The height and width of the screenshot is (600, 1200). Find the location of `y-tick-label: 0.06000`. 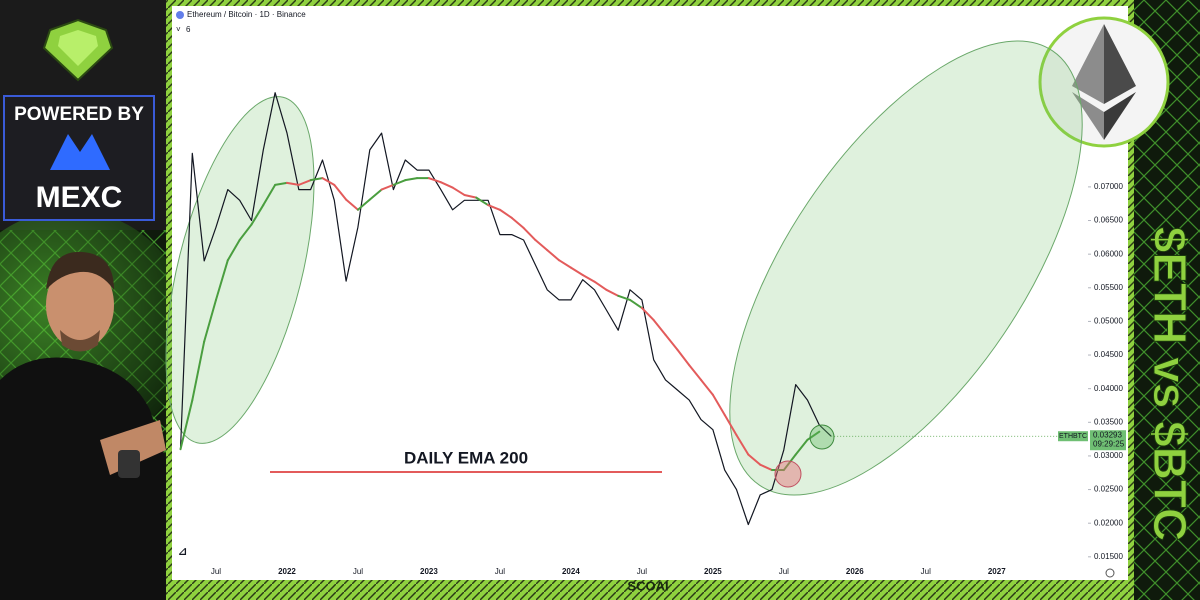

y-tick-label: 0.06000 is located at coordinates (1108, 253).